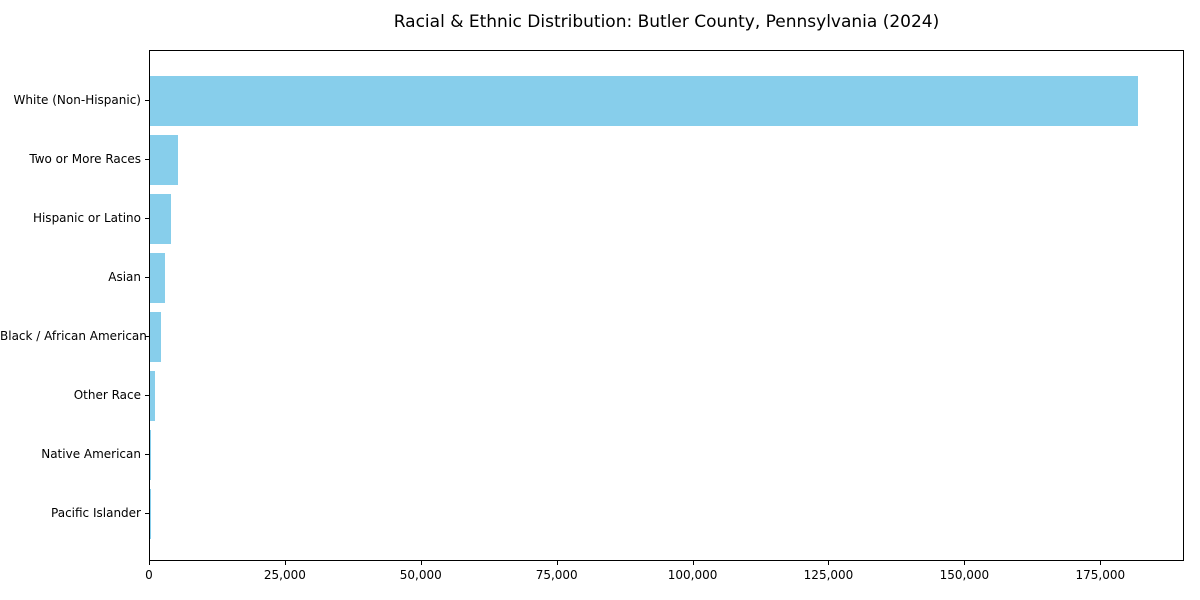 This screenshot has width=1200, height=600. I want to click on y-tick-label: Native American, so click(91, 454).